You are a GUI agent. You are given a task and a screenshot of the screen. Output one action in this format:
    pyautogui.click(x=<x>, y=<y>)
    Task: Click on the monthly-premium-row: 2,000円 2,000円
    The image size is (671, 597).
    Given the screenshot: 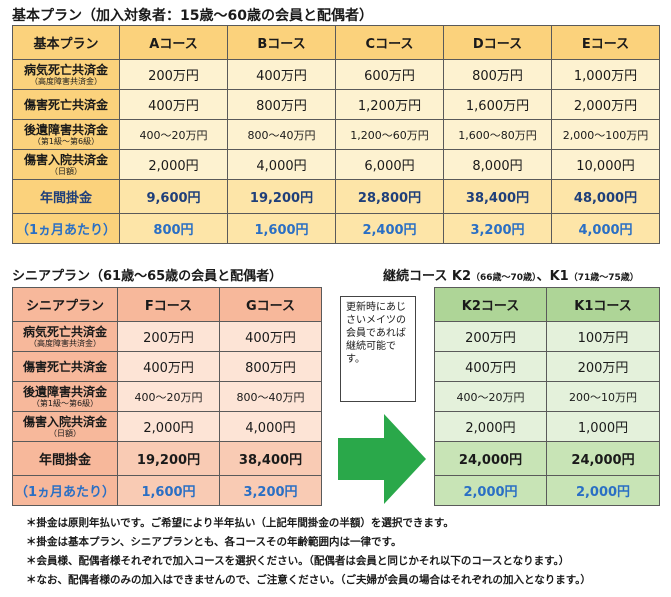 What is the action you would take?
    pyautogui.click(x=547, y=490)
    